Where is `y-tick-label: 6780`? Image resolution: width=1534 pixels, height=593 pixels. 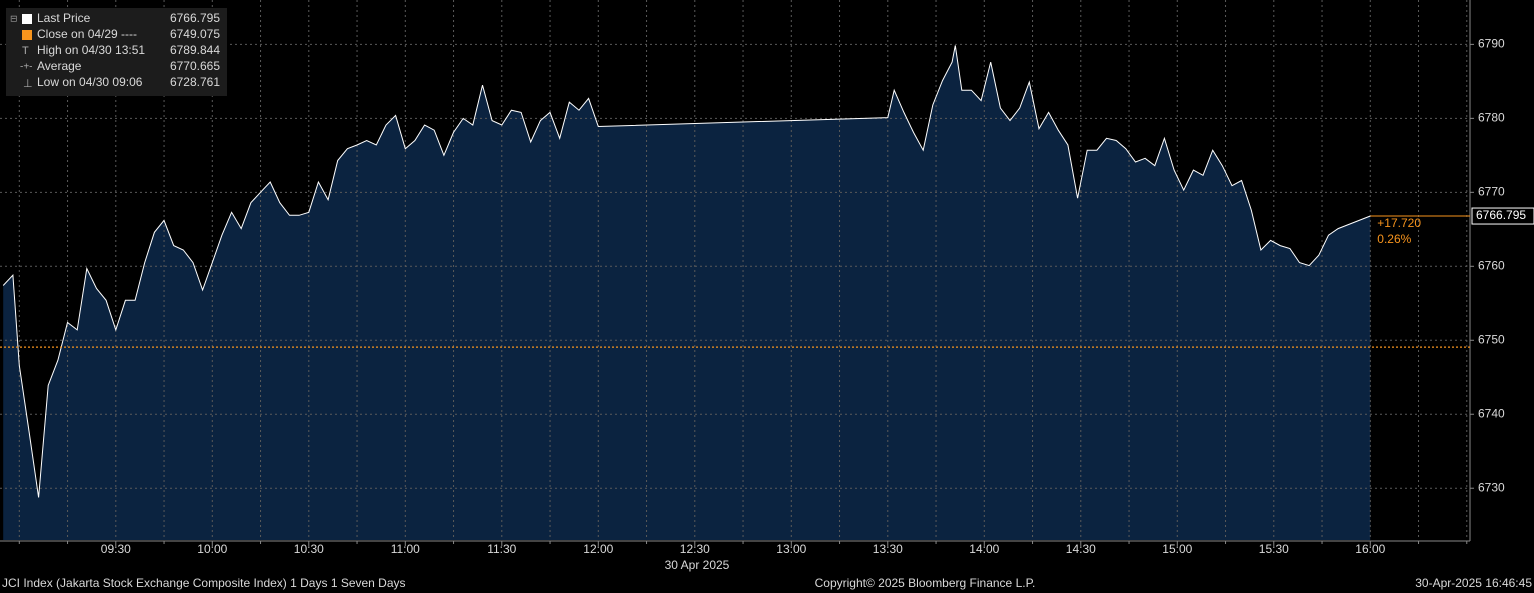
y-tick-label: 6780 is located at coordinates (1491, 118).